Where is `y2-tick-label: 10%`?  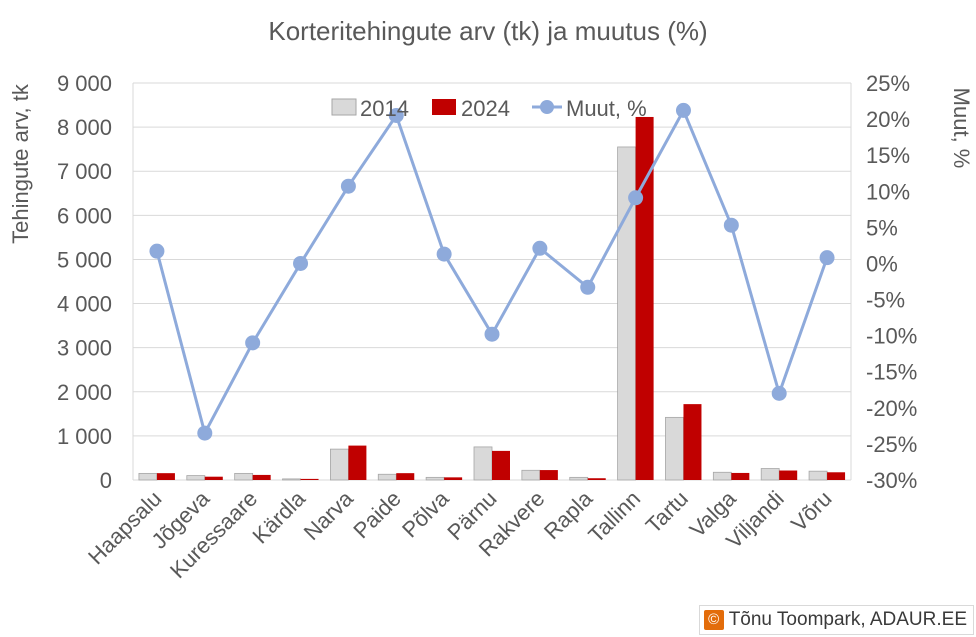 y2-tick-label: 10% is located at coordinates (888, 191).